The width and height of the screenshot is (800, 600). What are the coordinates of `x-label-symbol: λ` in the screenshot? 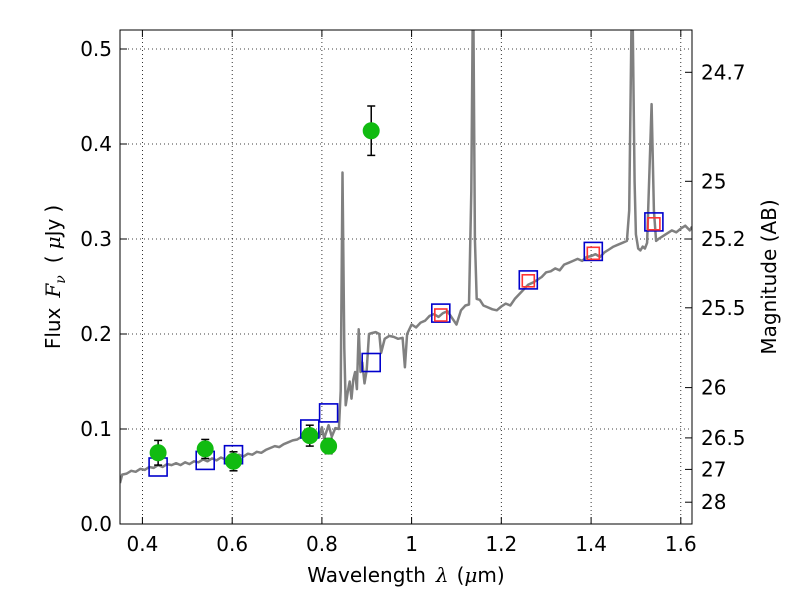 It's located at (442, 575).